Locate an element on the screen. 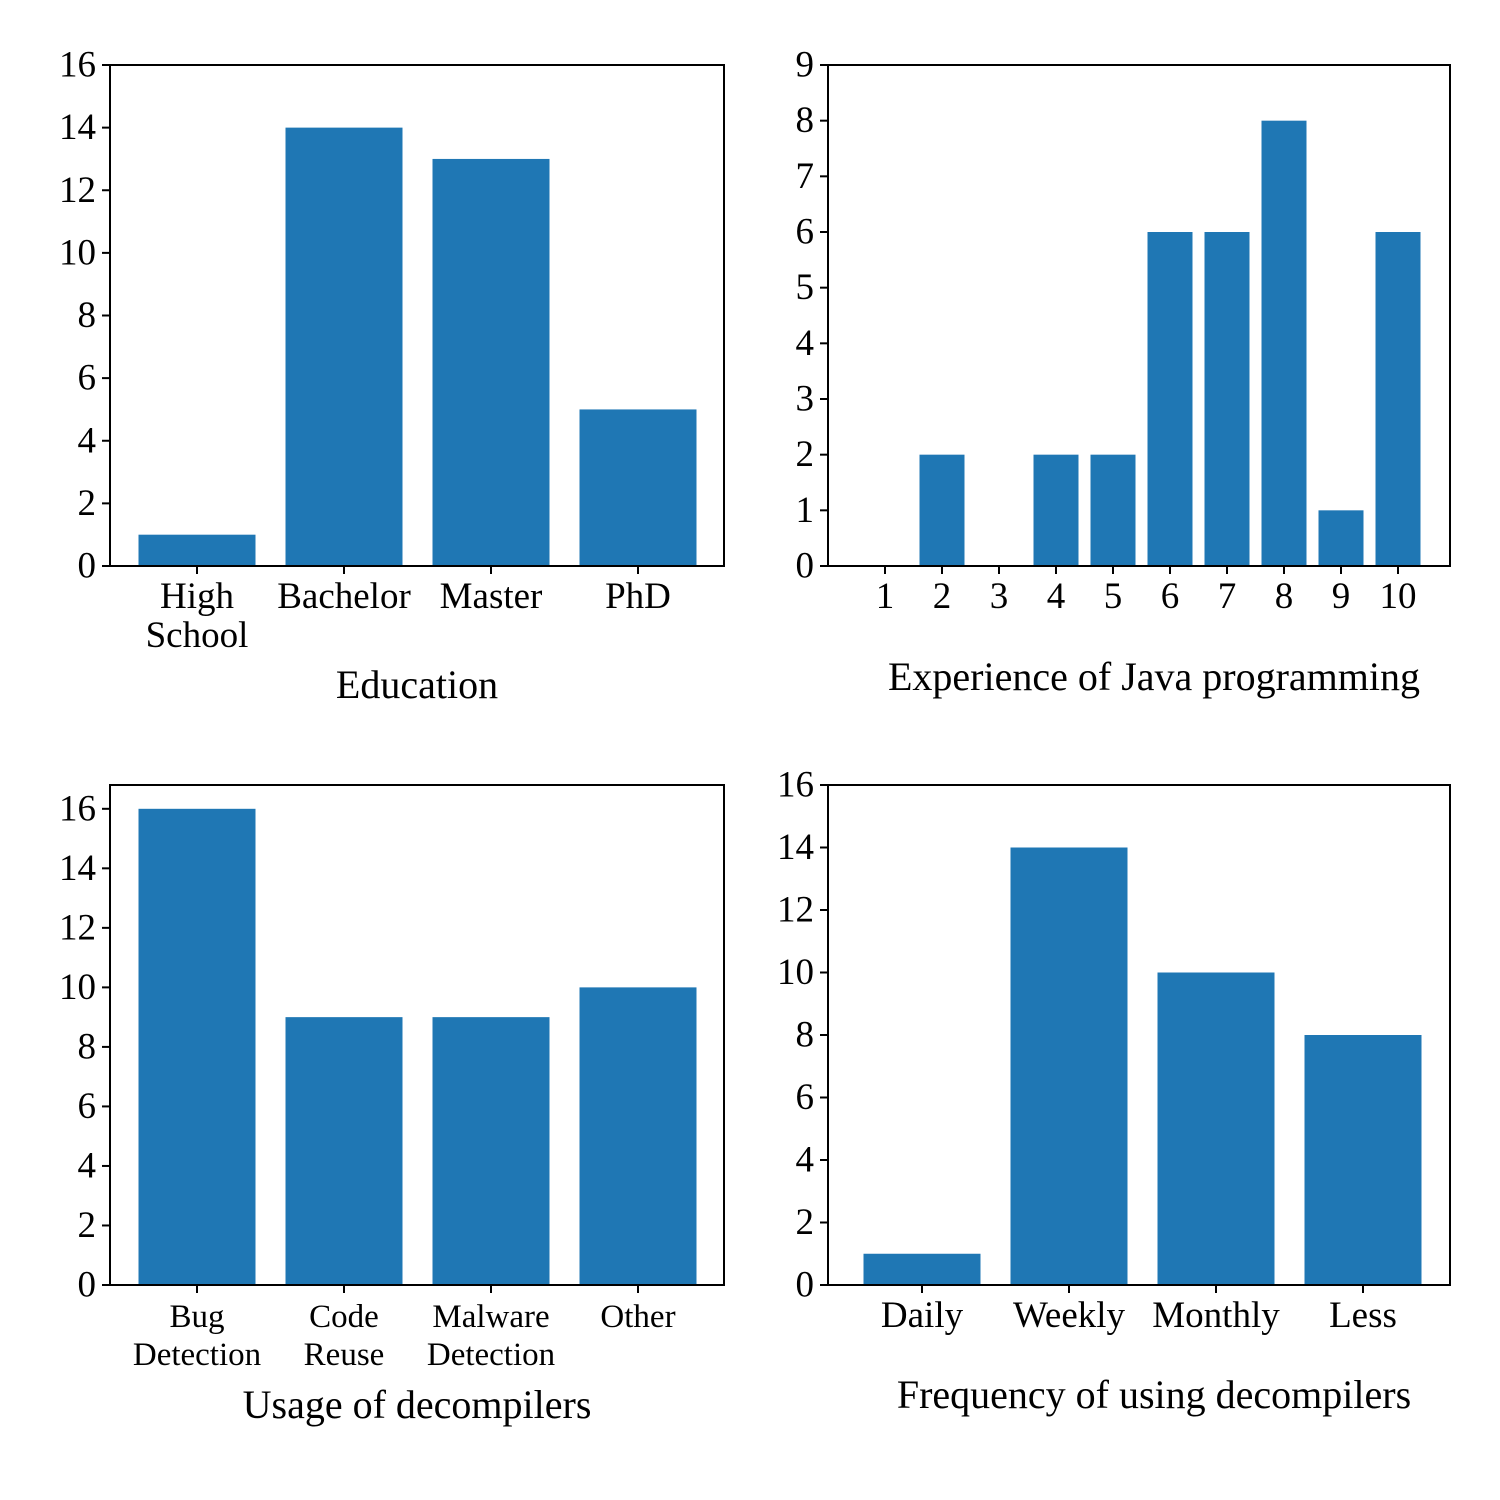  x-tick-label: 2 is located at coordinates (942, 596).